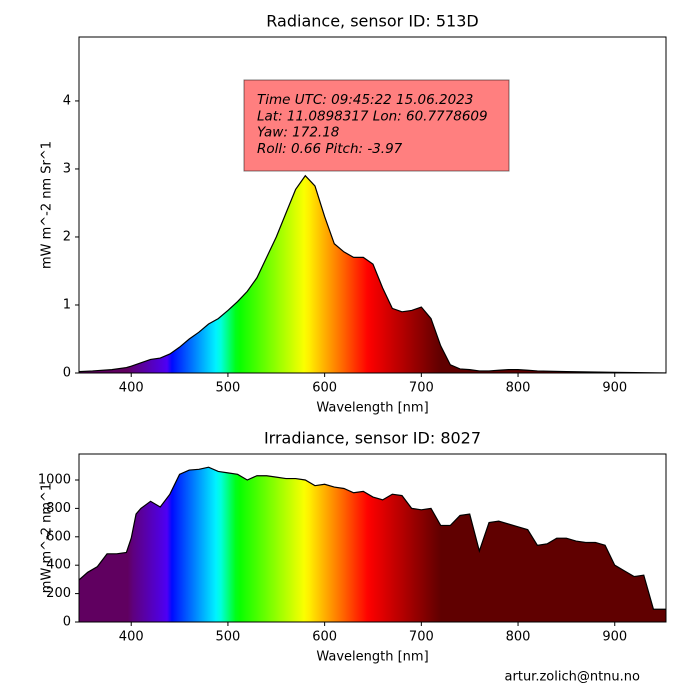 The image size is (700, 700). Describe the element at coordinates (58, 593) in the screenshot. I see `y-tick-label: 200` at that location.